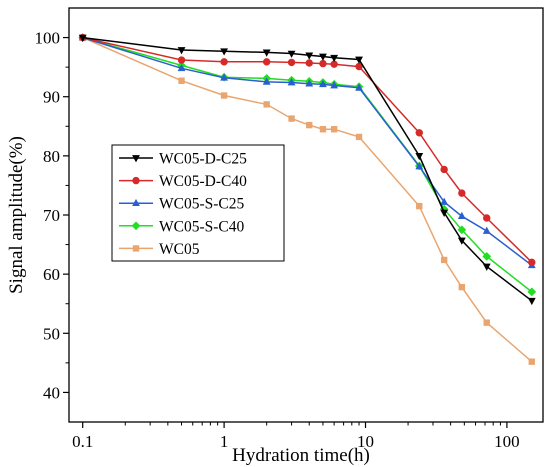 Image resolution: width=550 pixels, height=467 pixels. What do you see at coordinates (51, 156) in the screenshot?
I see `y-tick-label: 80` at bounding box center [51, 156].